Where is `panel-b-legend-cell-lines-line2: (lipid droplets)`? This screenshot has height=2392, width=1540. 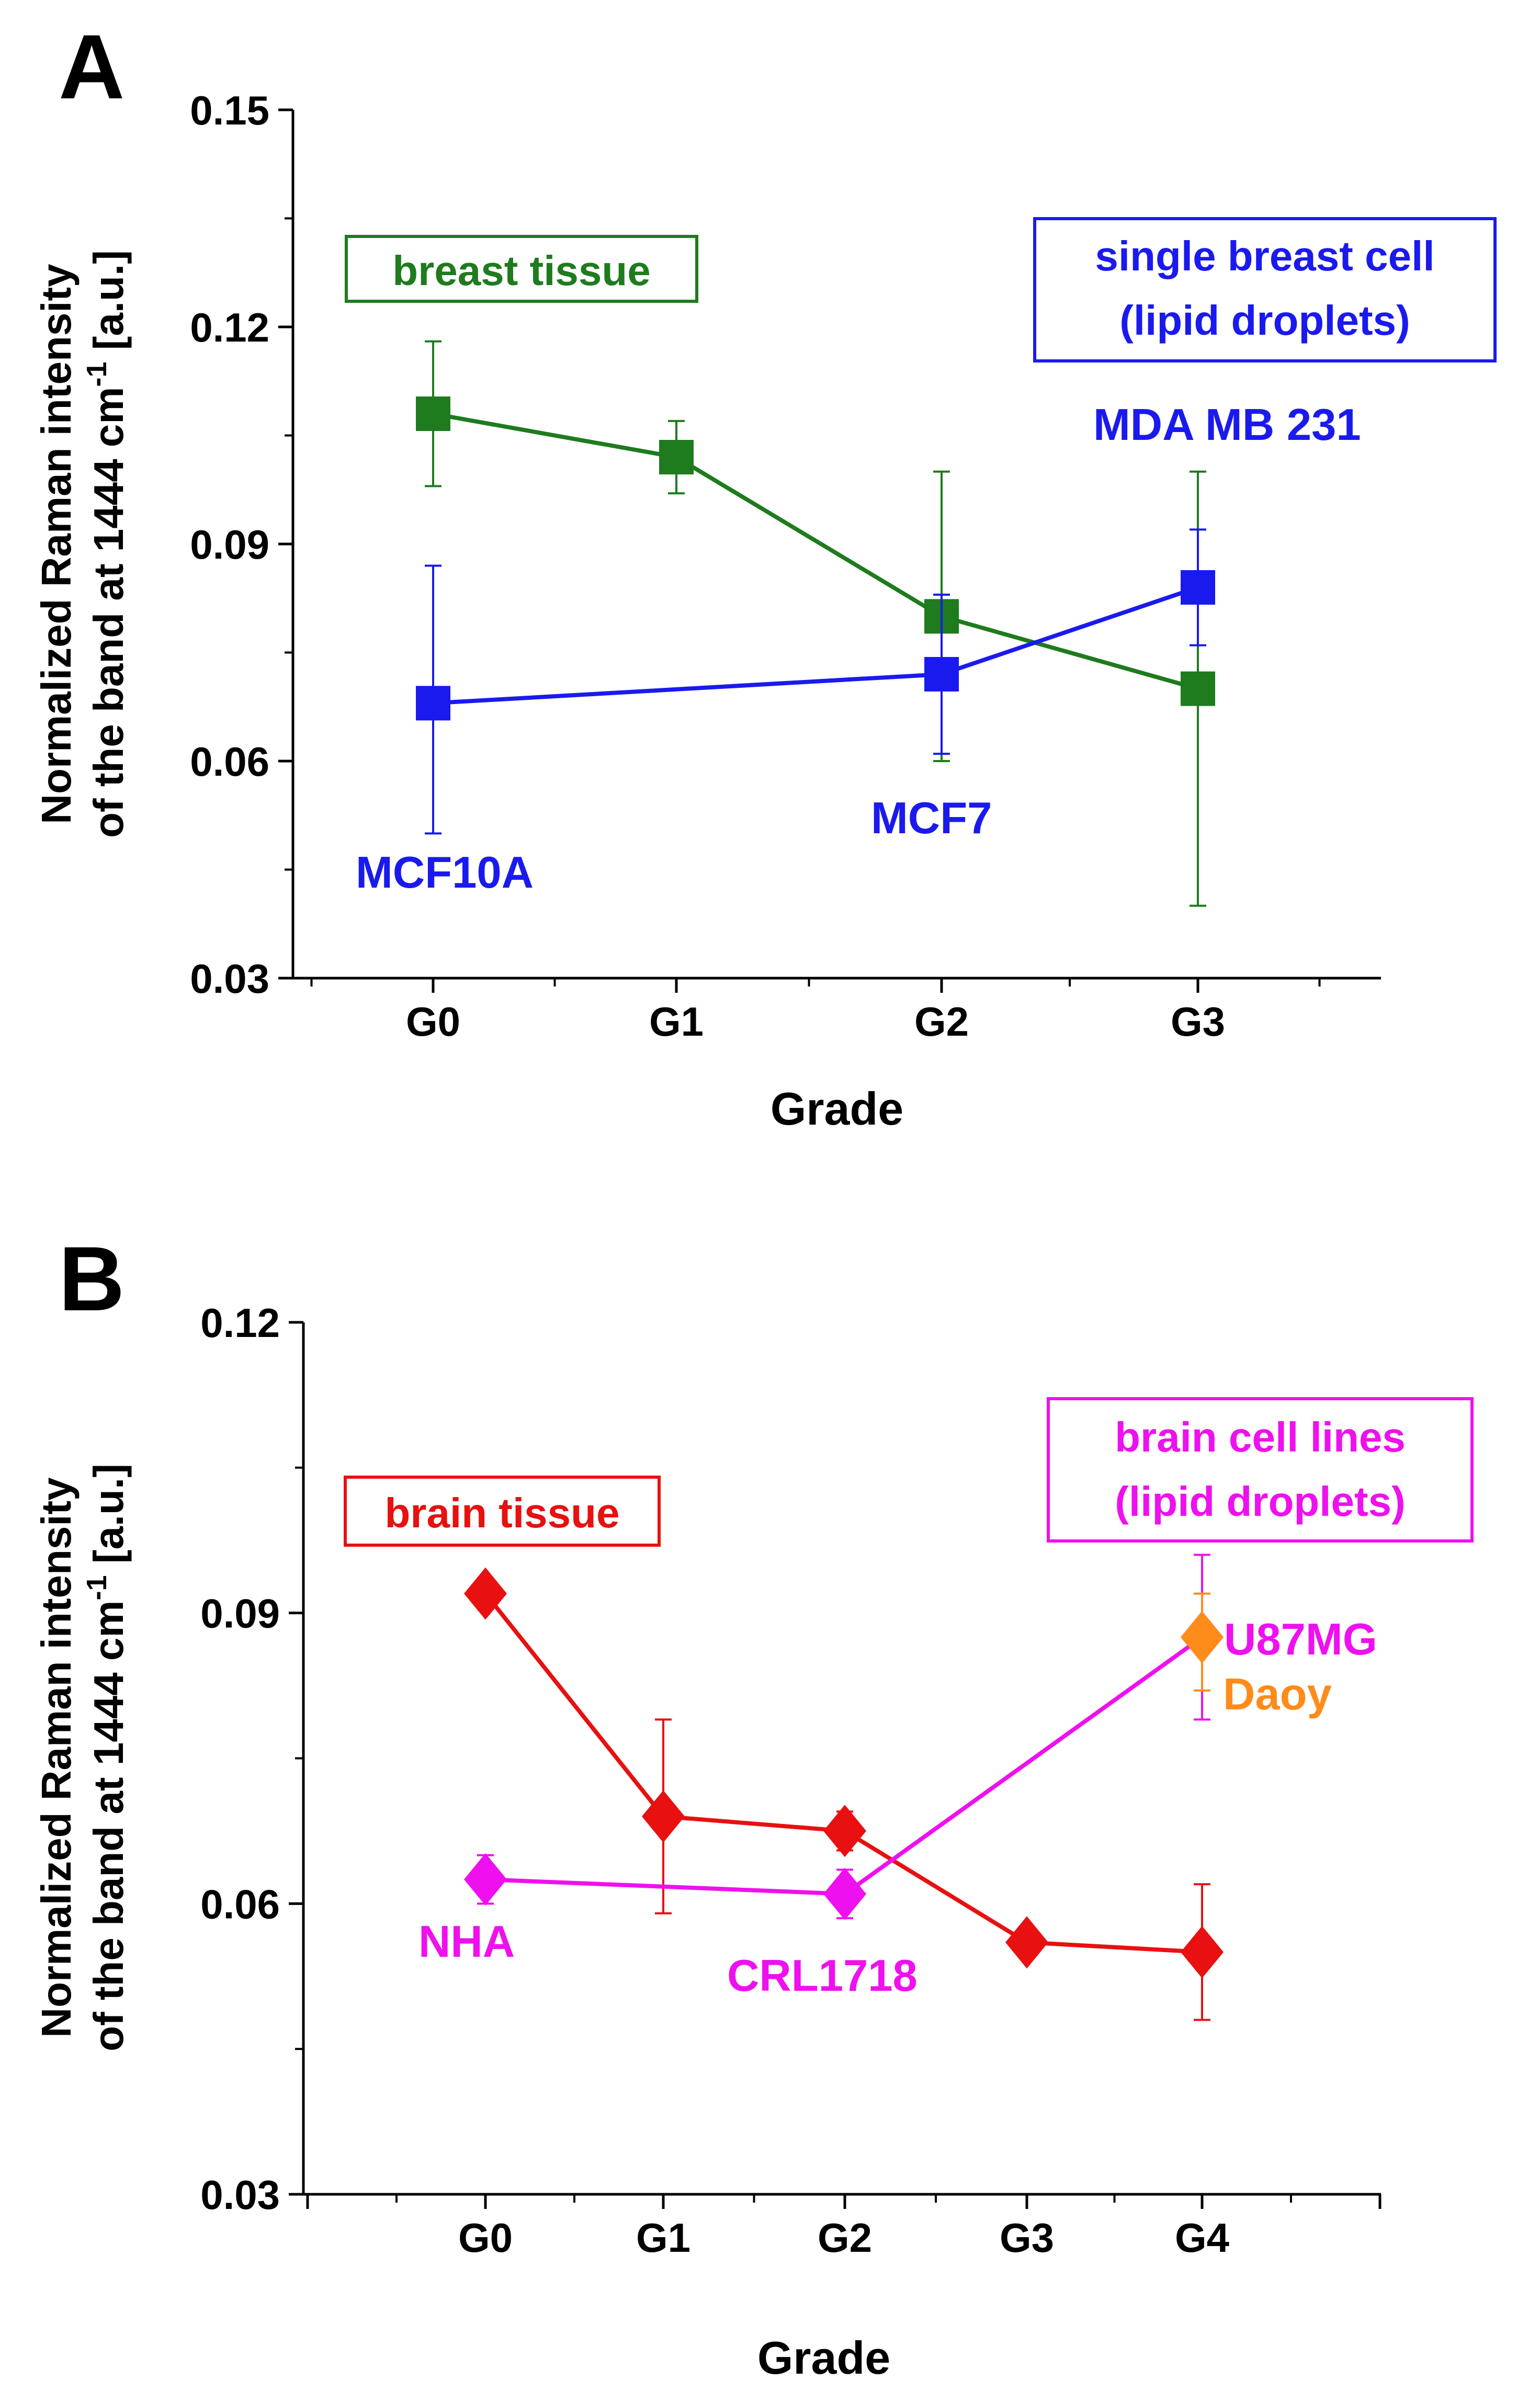
panel-b-legend-cell-lines-line2: (lipid droplets) is located at coordinates (1260, 1501).